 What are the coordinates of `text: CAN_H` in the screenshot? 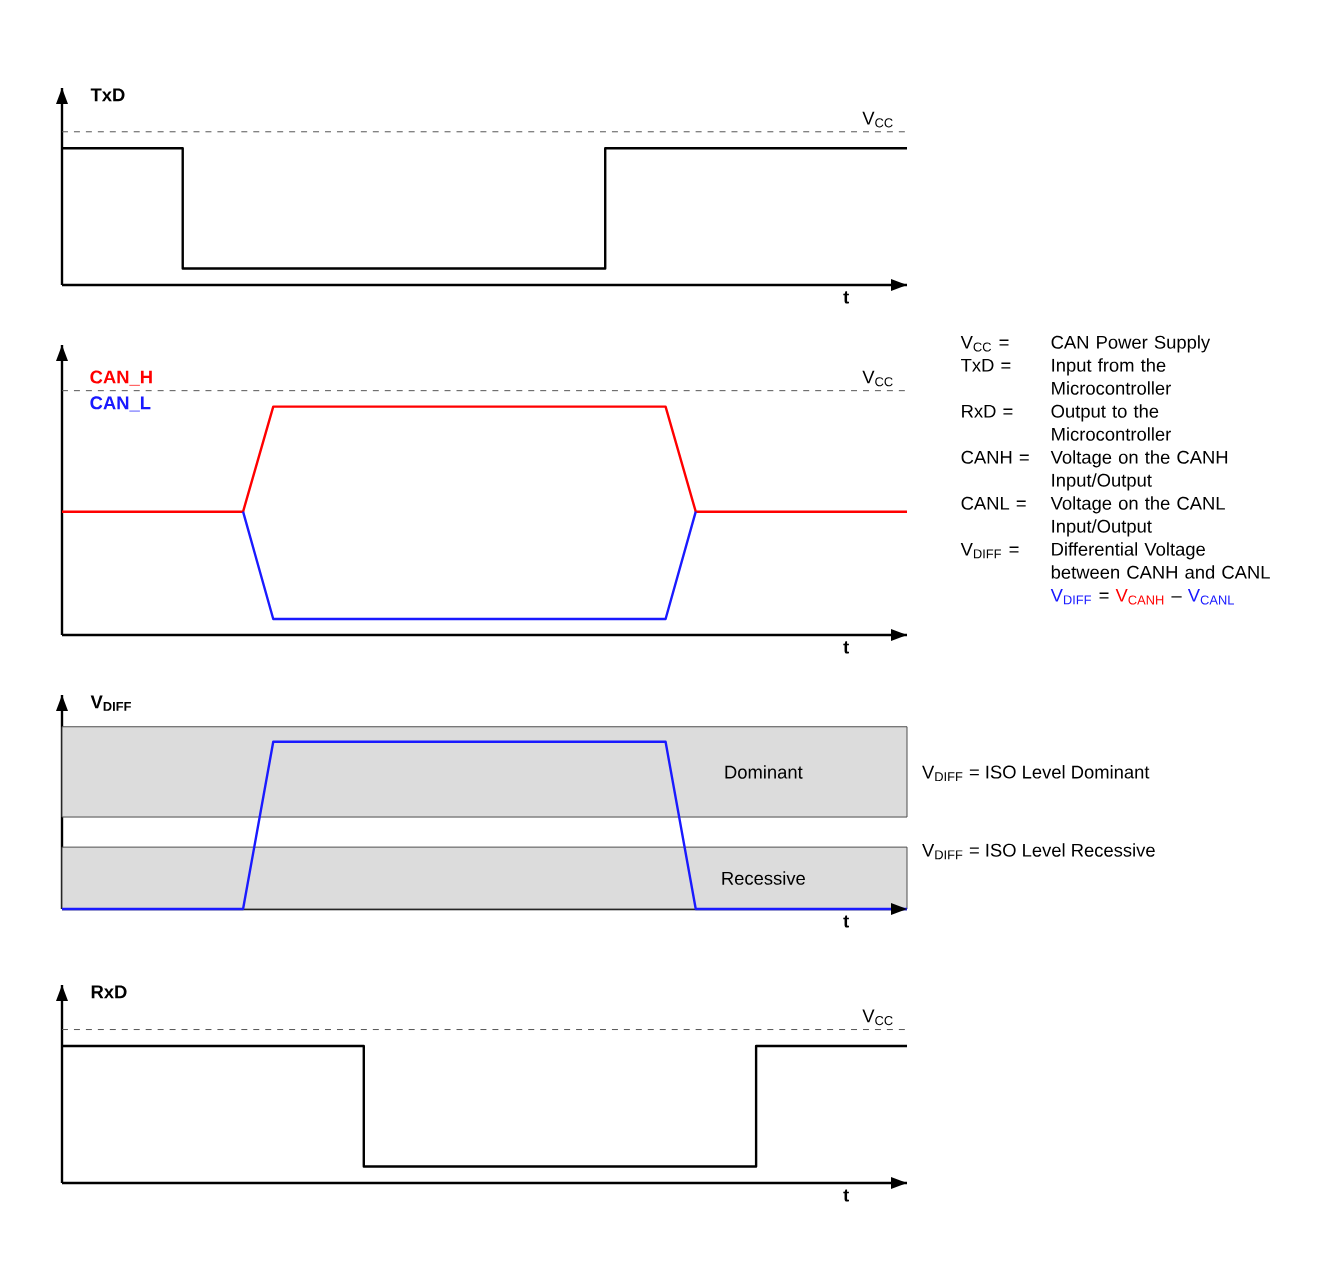 It's located at (121, 378).